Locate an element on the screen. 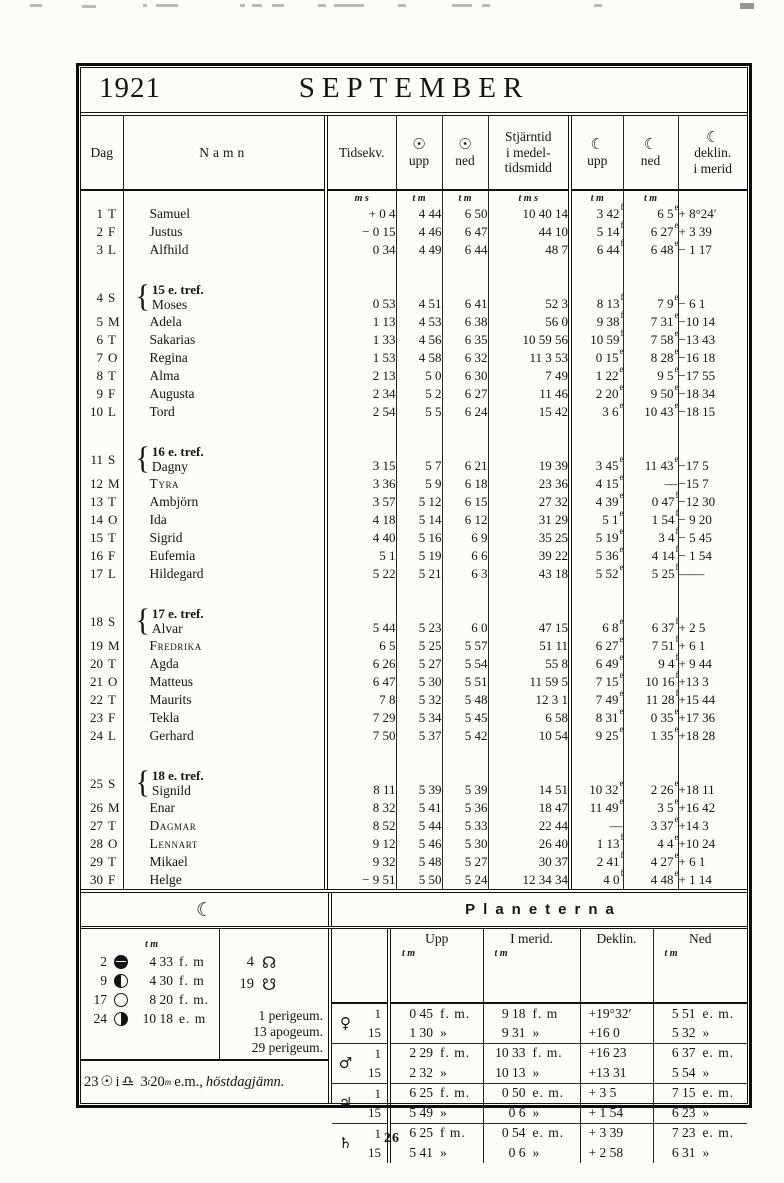 This screenshot has height=1183, width=784. cell-day: 13 T is located at coordinates (102, 502).